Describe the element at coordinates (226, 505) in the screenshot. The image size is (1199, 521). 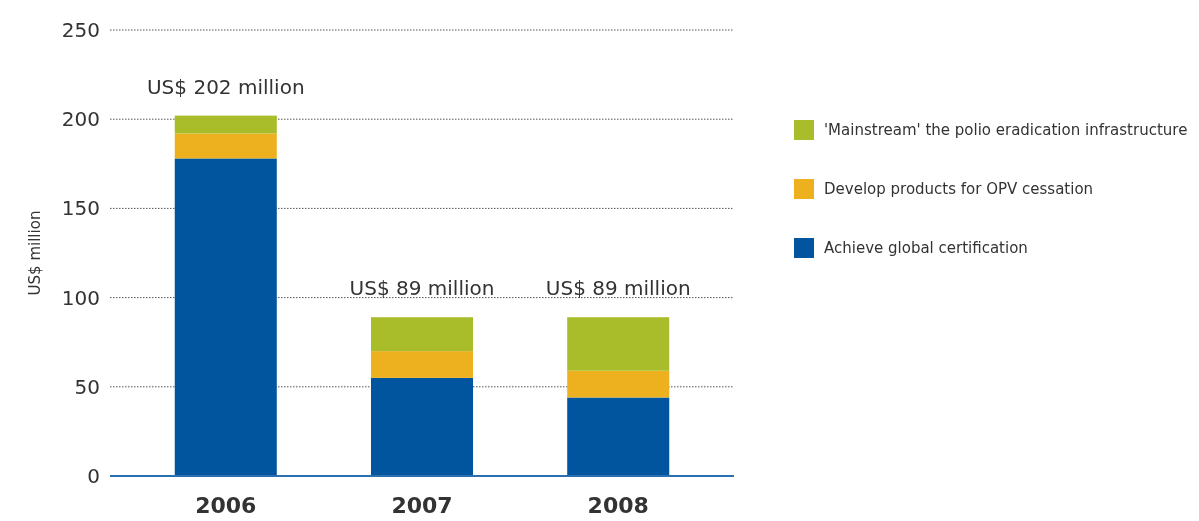
I see `x-tick-label: 2006` at that location.